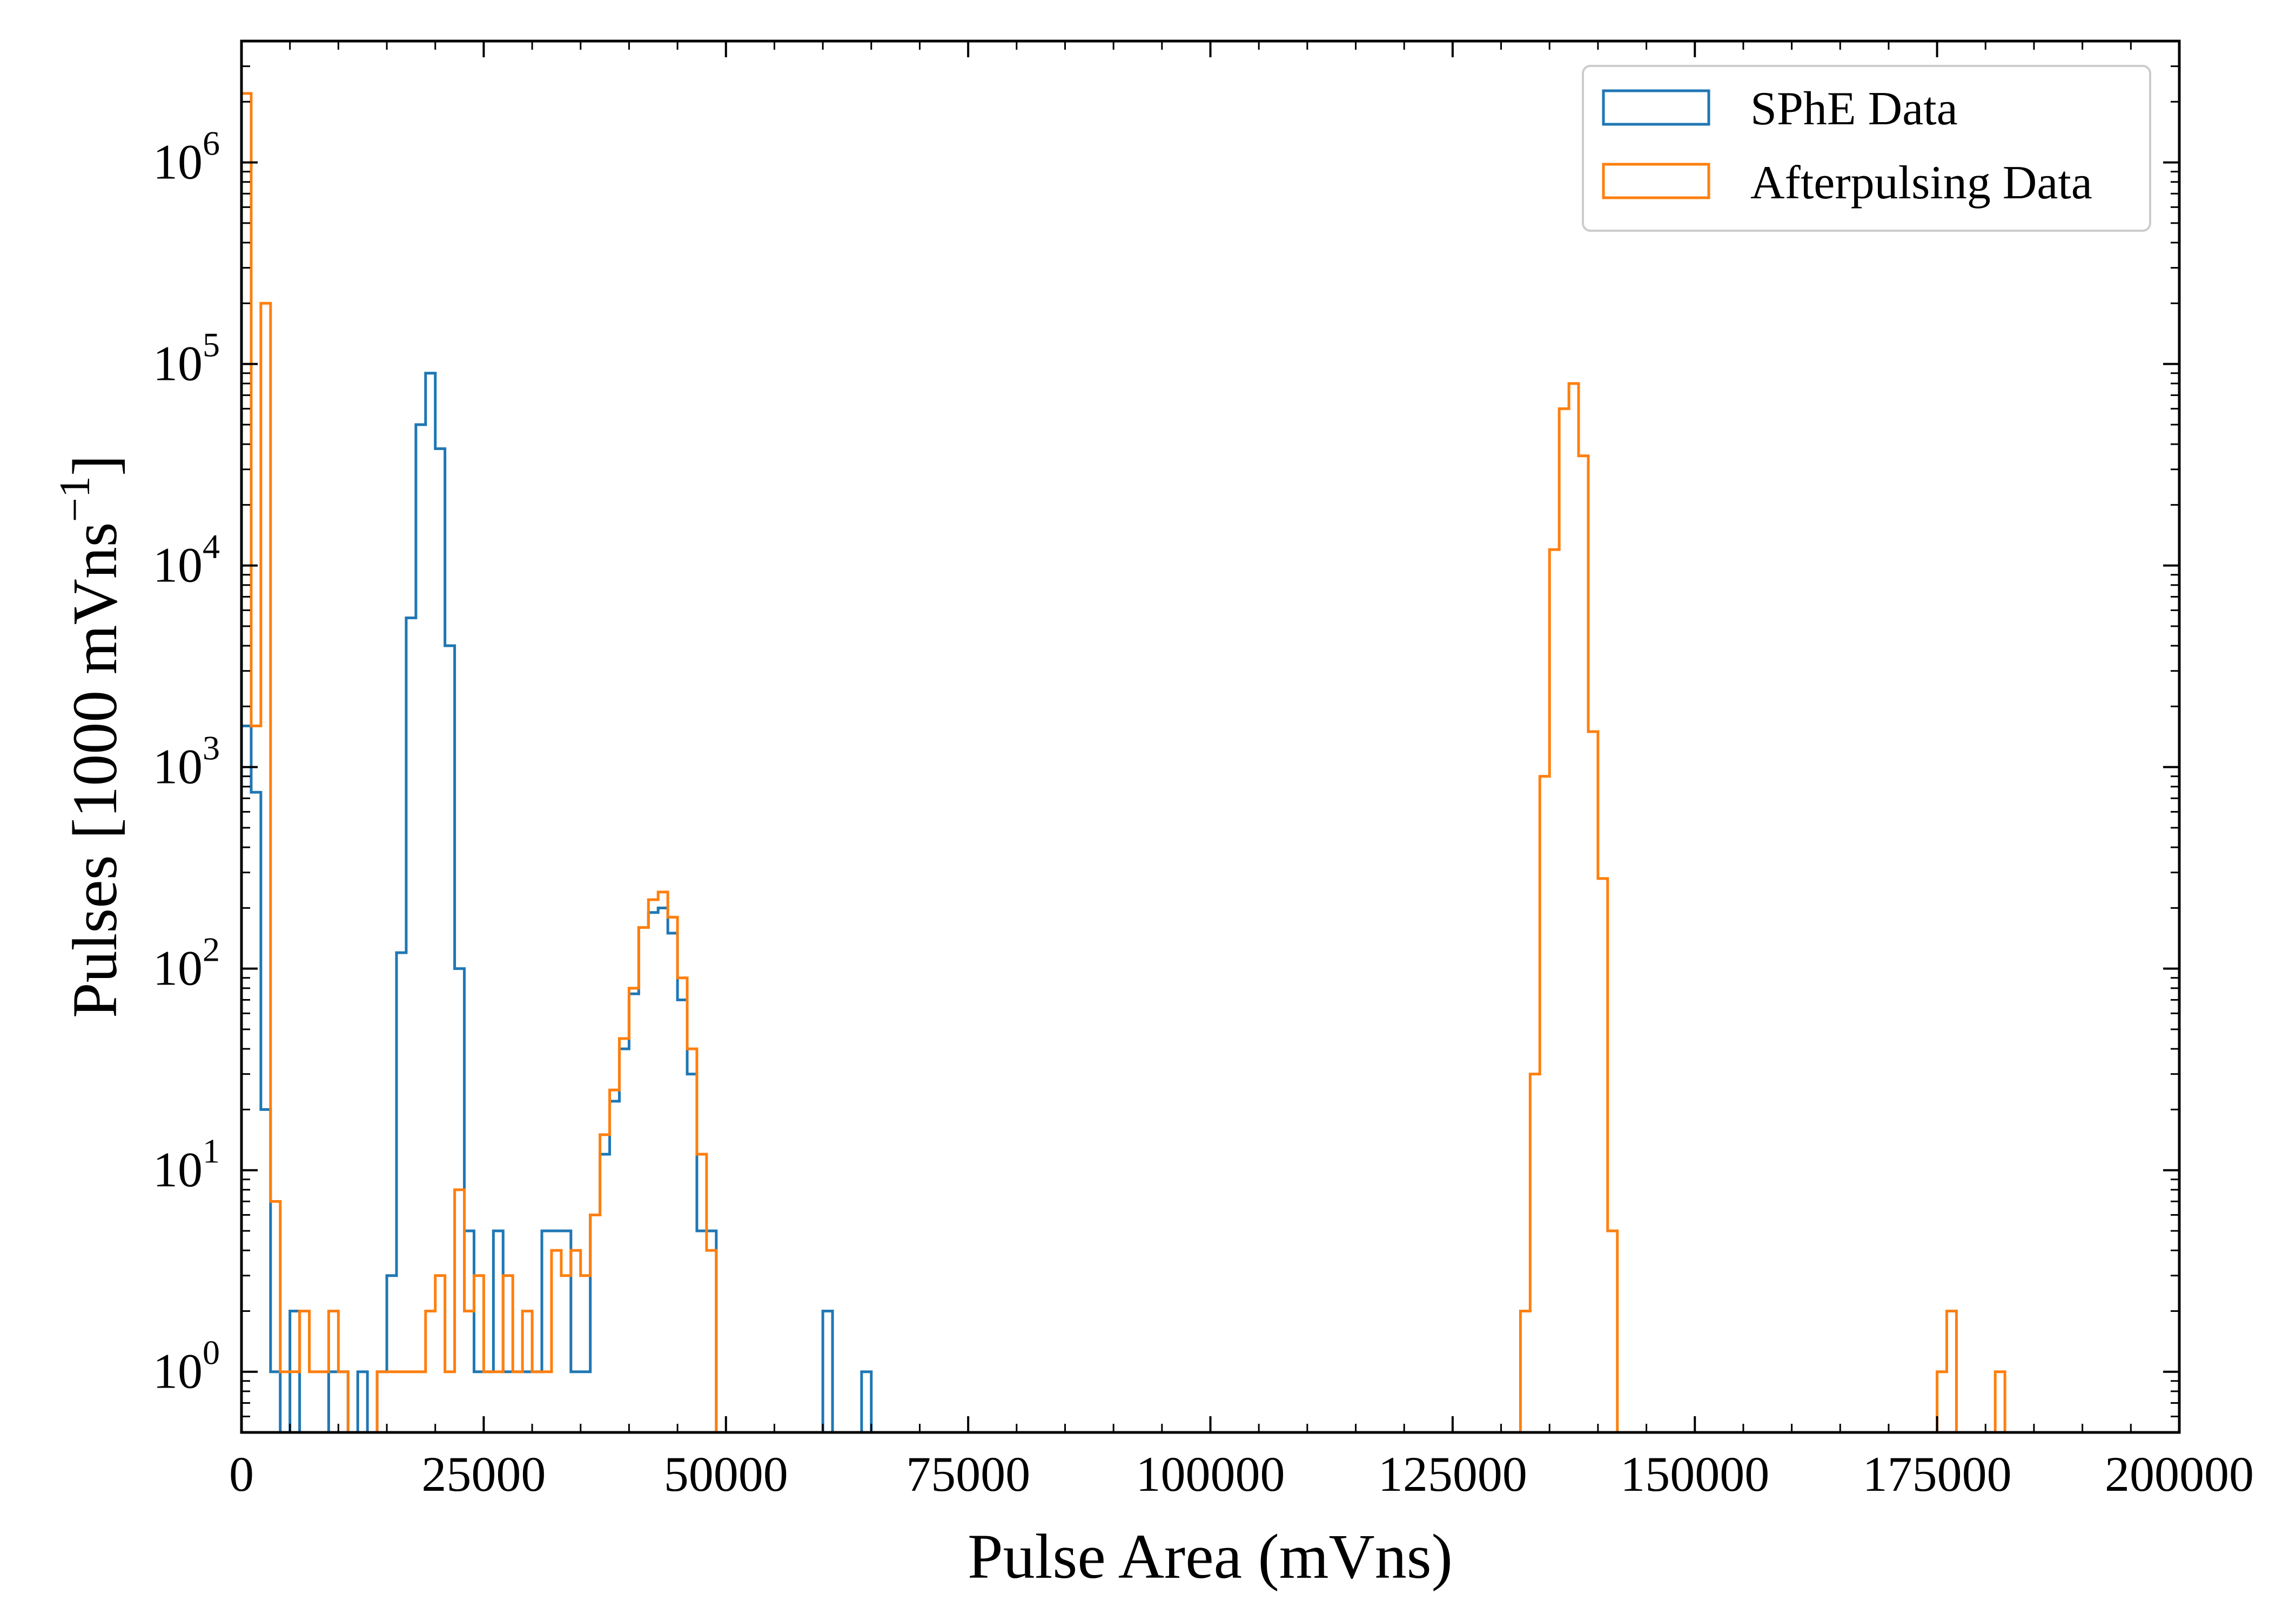 The height and width of the screenshot is (1621, 2296). I want to click on x-axis-title: Pulse Area (mVns), so click(1210, 1556).